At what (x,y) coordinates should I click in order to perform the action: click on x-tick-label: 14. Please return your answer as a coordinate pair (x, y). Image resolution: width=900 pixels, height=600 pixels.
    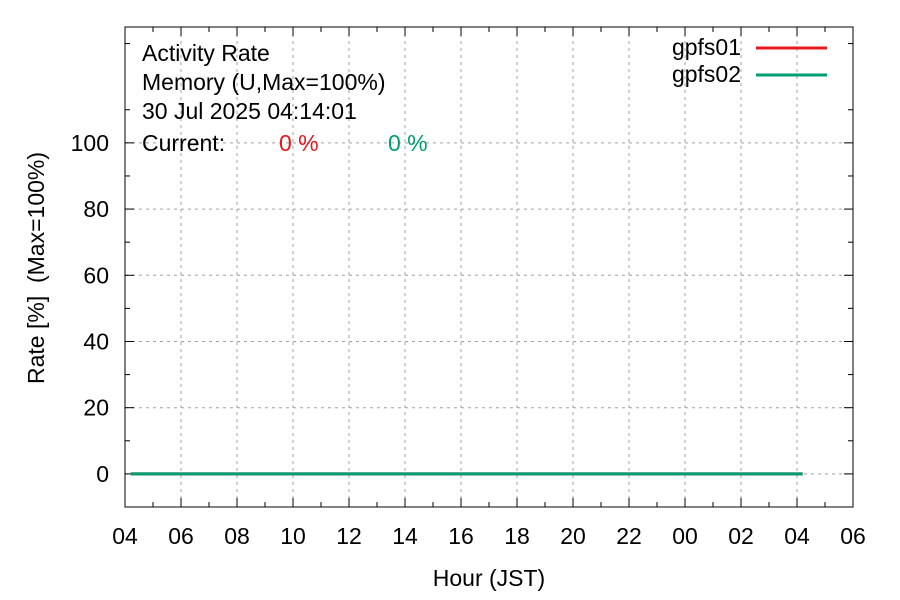
    Looking at the image, I should click on (405, 536).